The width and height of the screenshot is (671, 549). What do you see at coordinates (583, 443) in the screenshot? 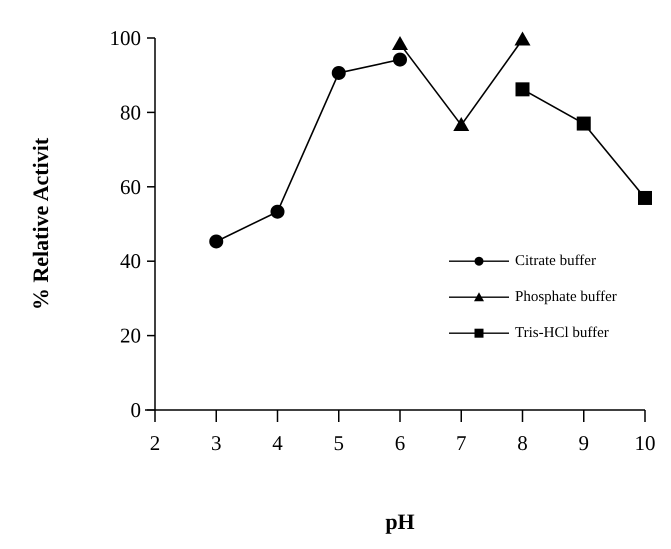
I see `x-tick-label: 9` at bounding box center [583, 443].